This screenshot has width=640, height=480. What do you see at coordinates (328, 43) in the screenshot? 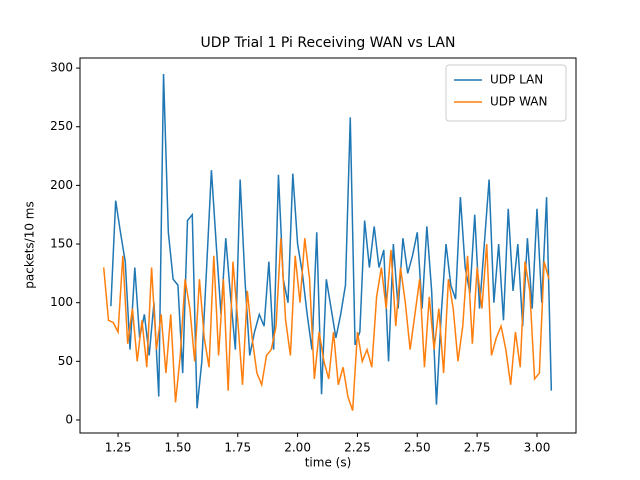
I see `chart-title: UDP Trial 1 Pi Receiving WAN vs LAN` at bounding box center [328, 43].